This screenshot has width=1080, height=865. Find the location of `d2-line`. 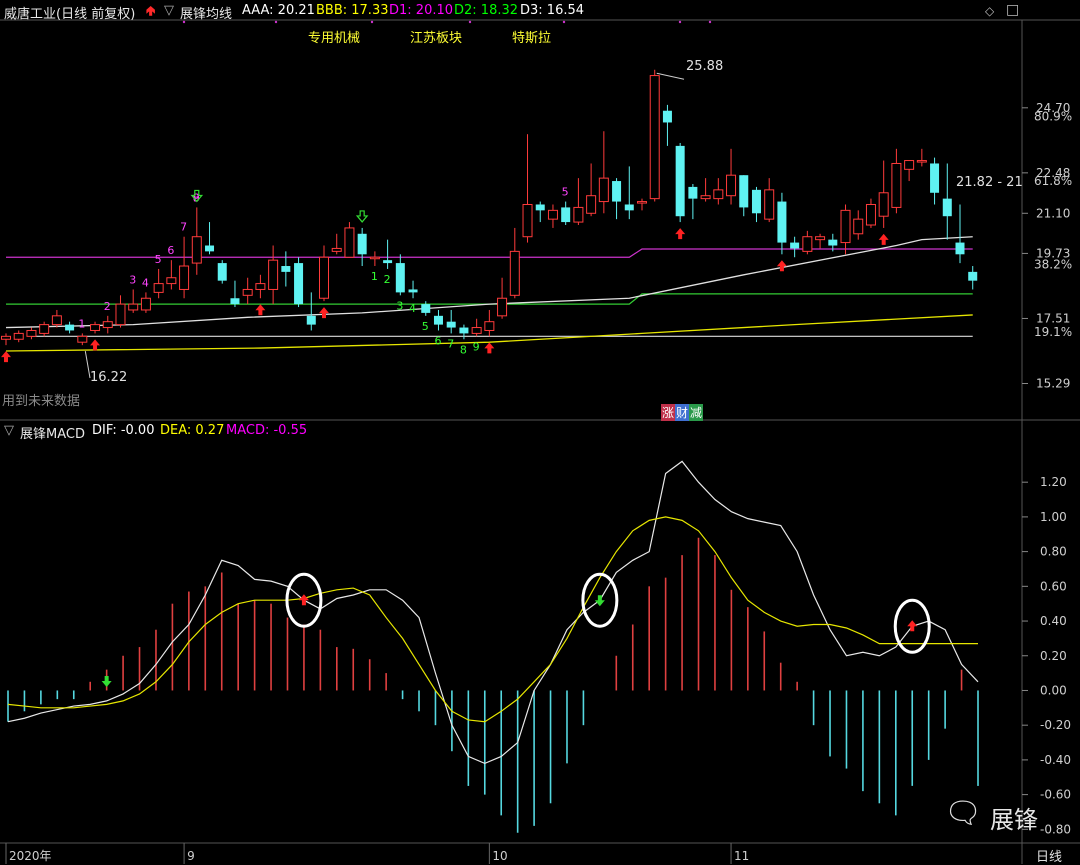

d2-line is located at coordinates (489, 299).